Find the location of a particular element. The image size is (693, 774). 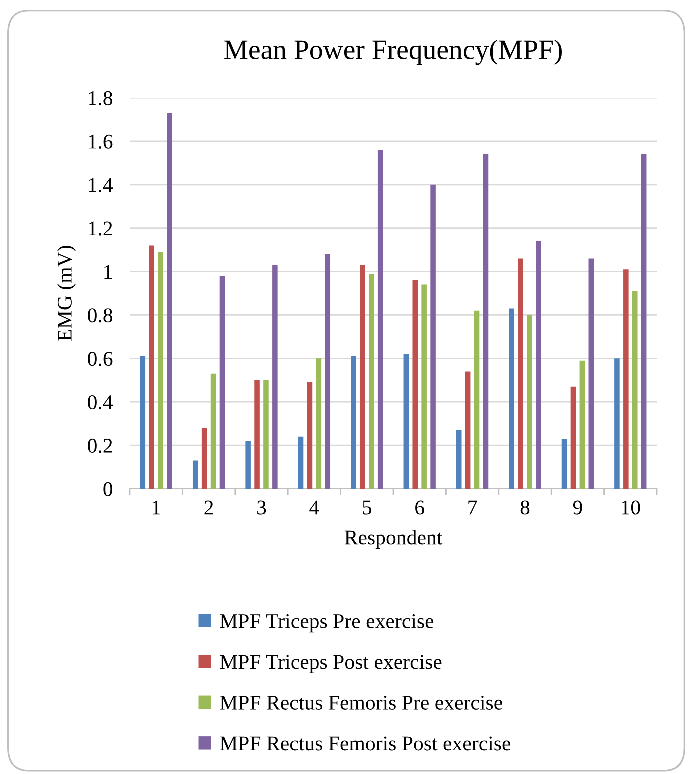

legend-label: MPF Rectus Femoris Post exercise is located at coordinates (365, 743).